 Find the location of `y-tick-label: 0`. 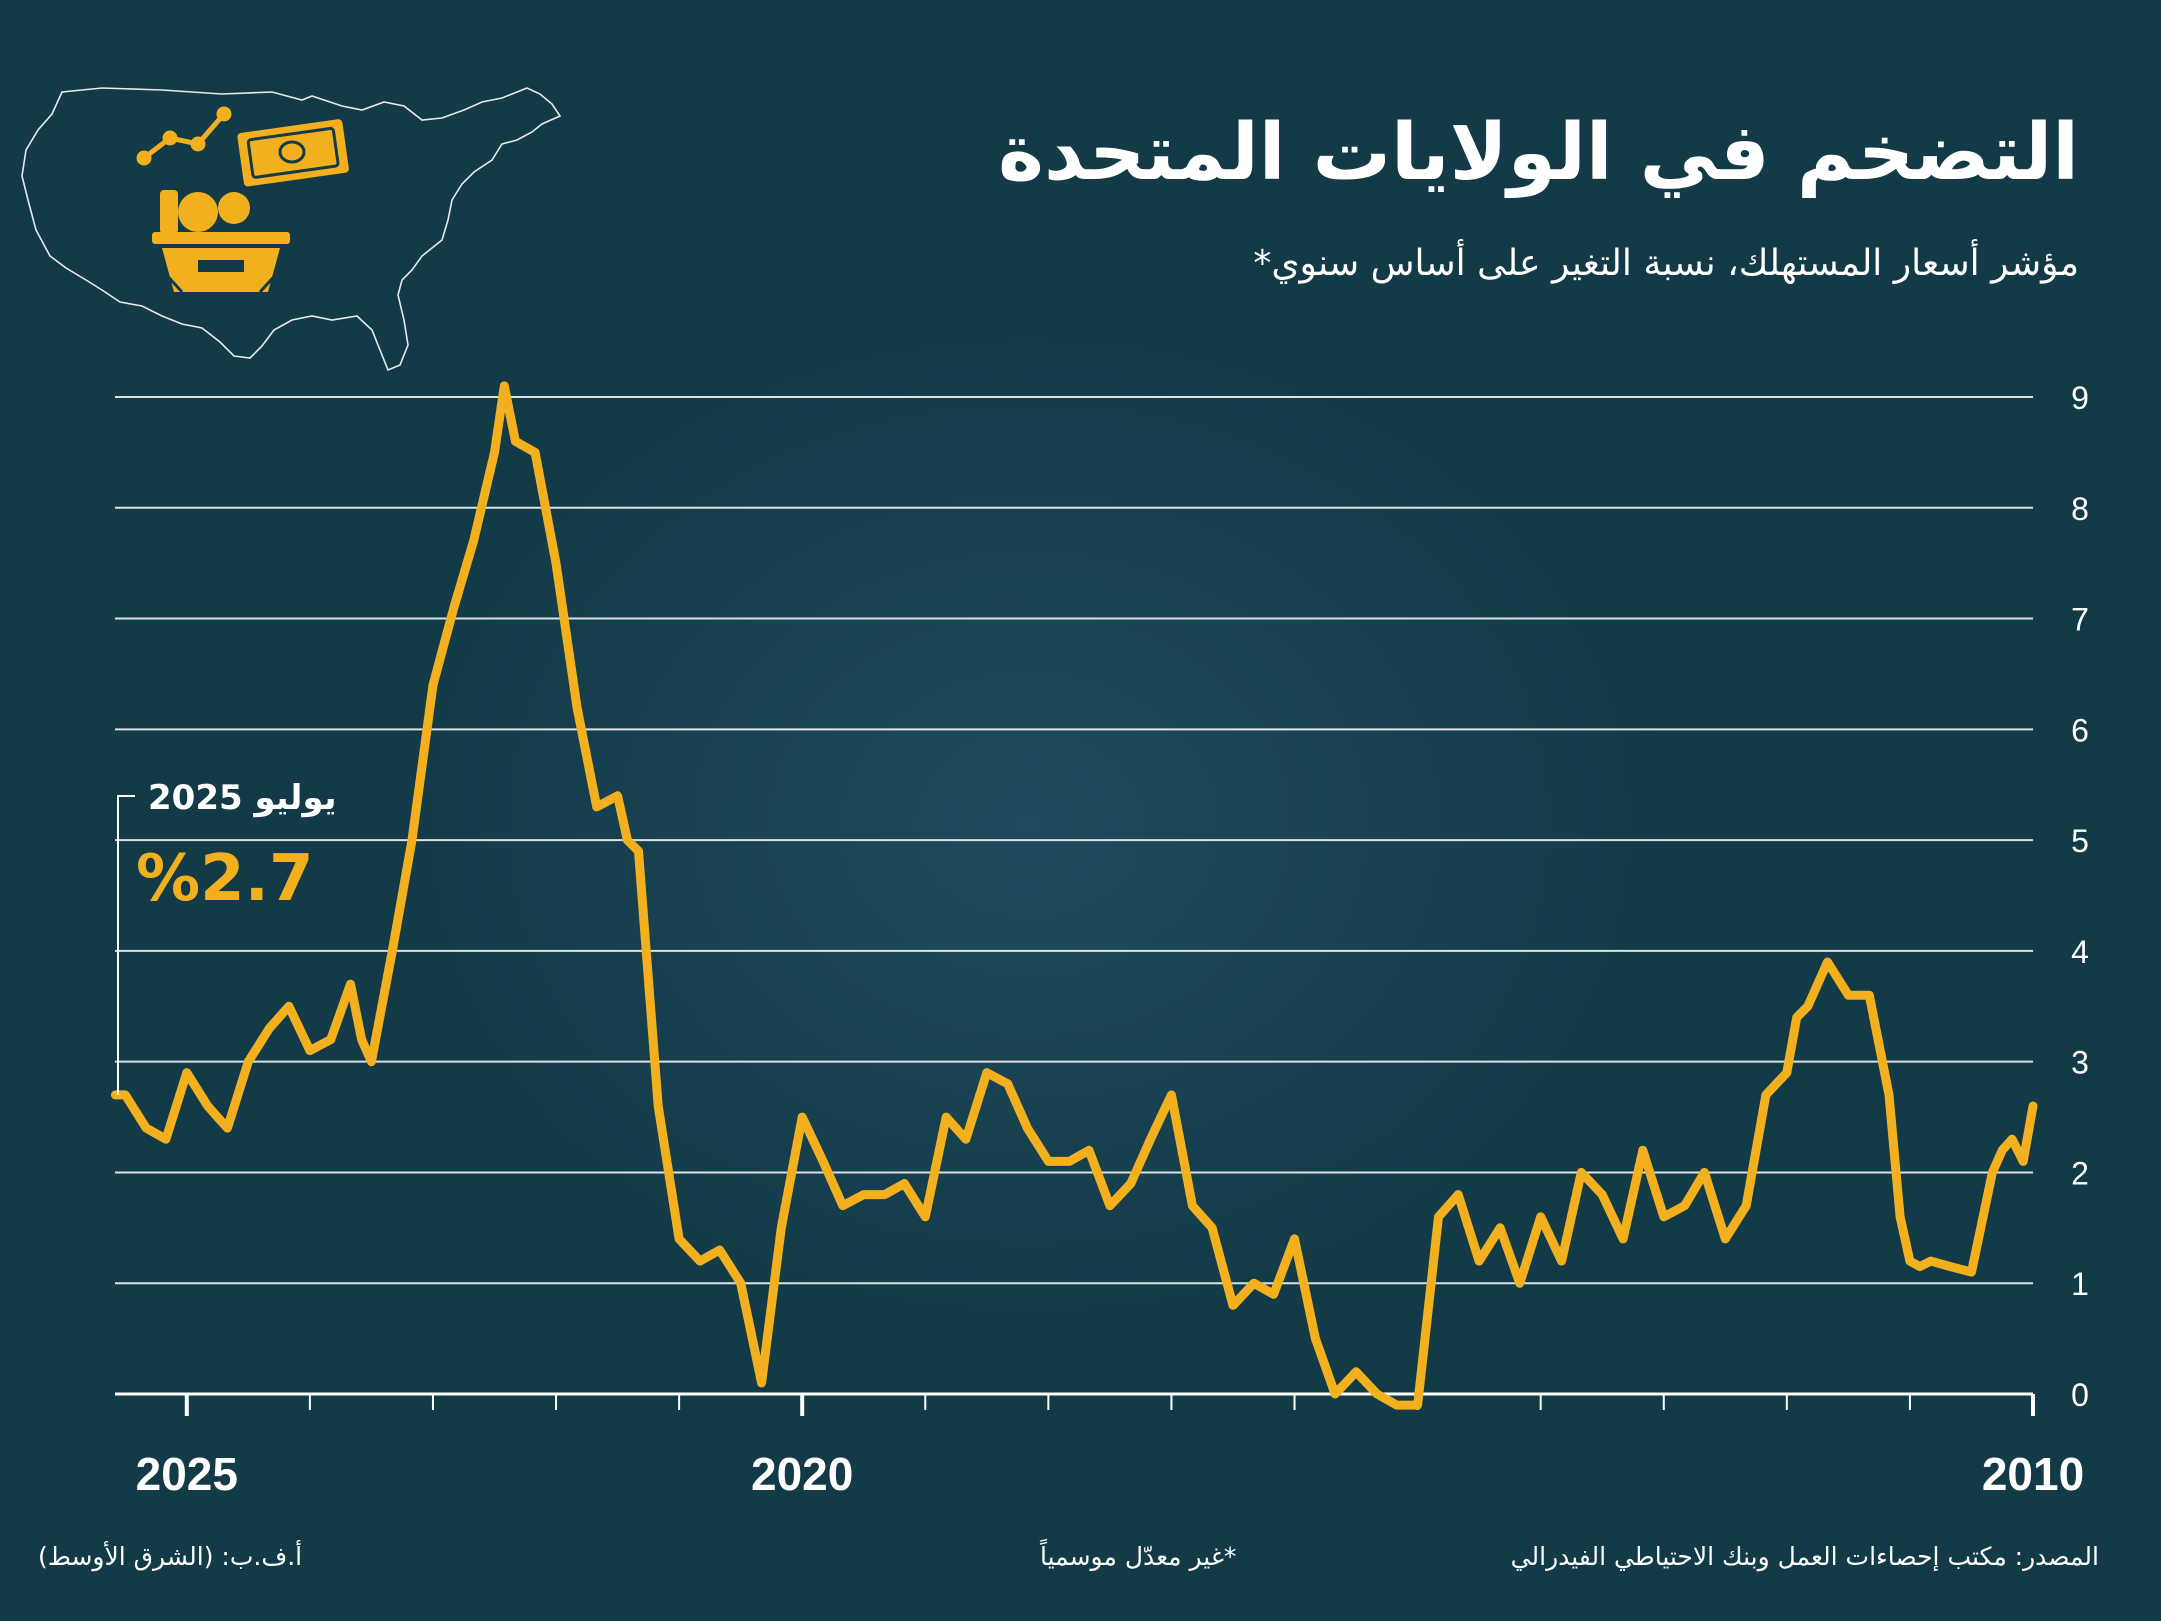

y-tick-label: 0 is located at coordinates (2080, 1395).